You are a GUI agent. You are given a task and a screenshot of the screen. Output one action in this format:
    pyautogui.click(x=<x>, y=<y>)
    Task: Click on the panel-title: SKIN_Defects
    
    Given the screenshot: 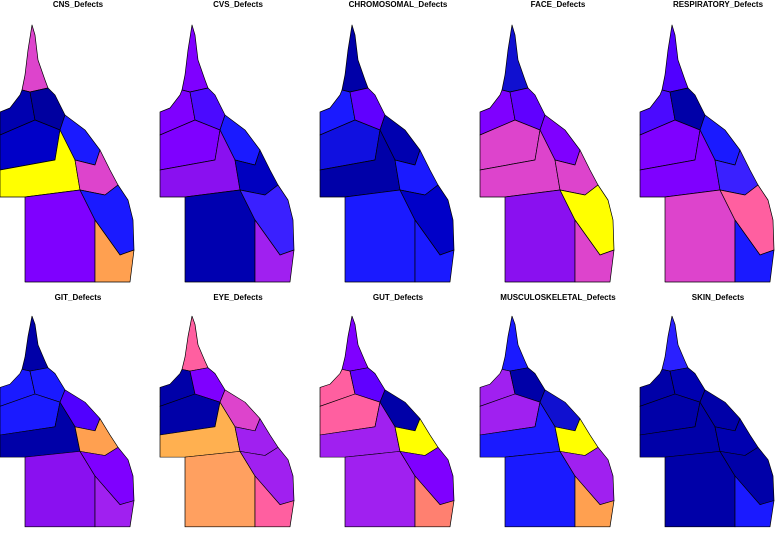 What is the action you would take?
    pyautogui.click(x=718, y=297)
    